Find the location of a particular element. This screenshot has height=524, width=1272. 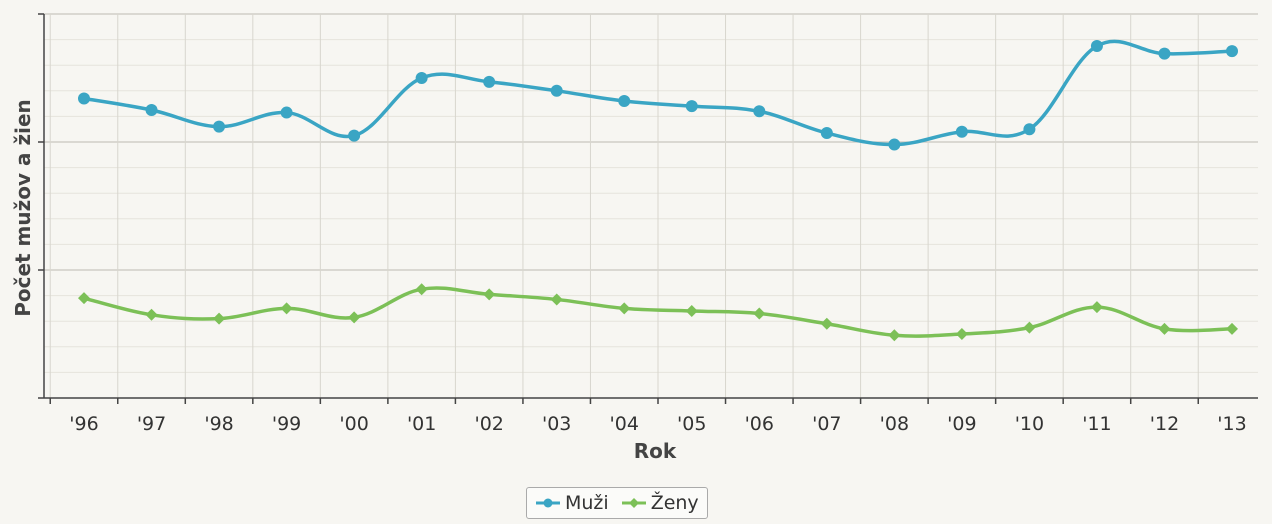

legend-swatch-zeny is located at coordinates (633, 503).